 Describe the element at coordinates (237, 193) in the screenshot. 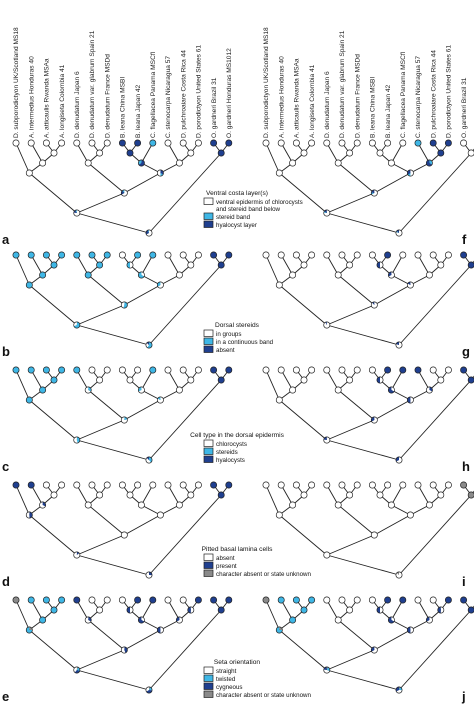

I see `legend-title: Ventral costa layer(s)` at that location.